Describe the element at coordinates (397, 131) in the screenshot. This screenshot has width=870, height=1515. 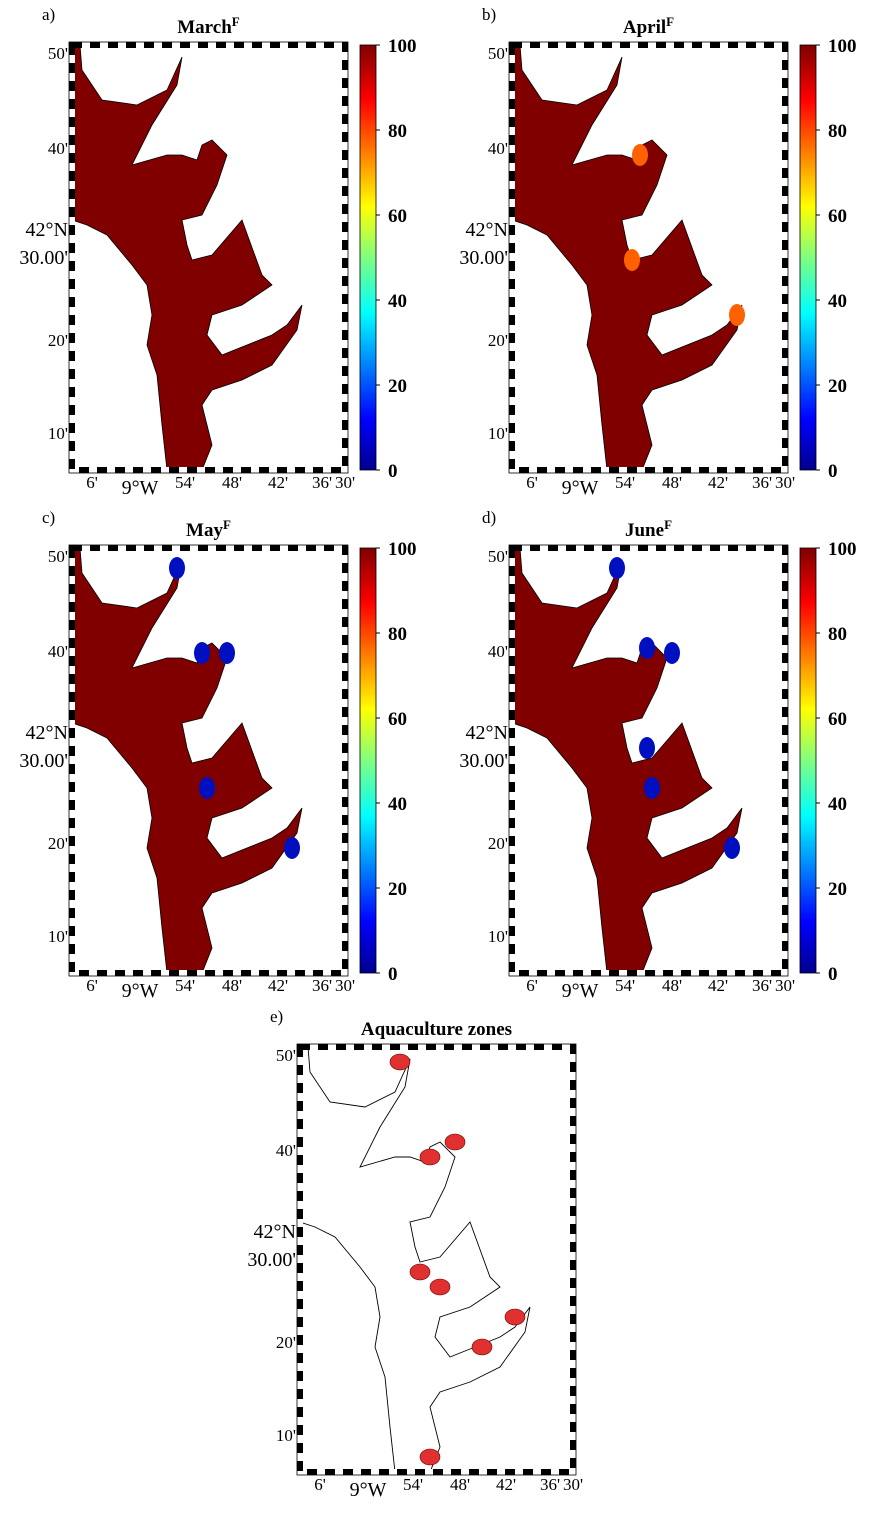
I see `colorbar-tick-label: 80` at that location.